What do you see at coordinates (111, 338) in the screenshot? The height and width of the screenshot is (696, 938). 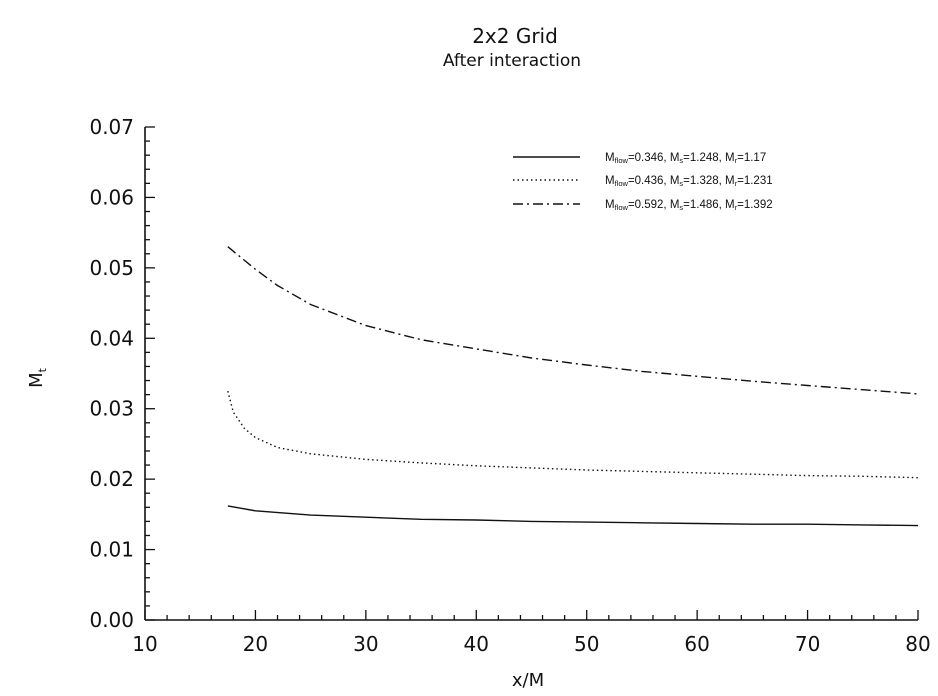 I see `y-tick-label: 0.04` at bounding box center [111, 338].